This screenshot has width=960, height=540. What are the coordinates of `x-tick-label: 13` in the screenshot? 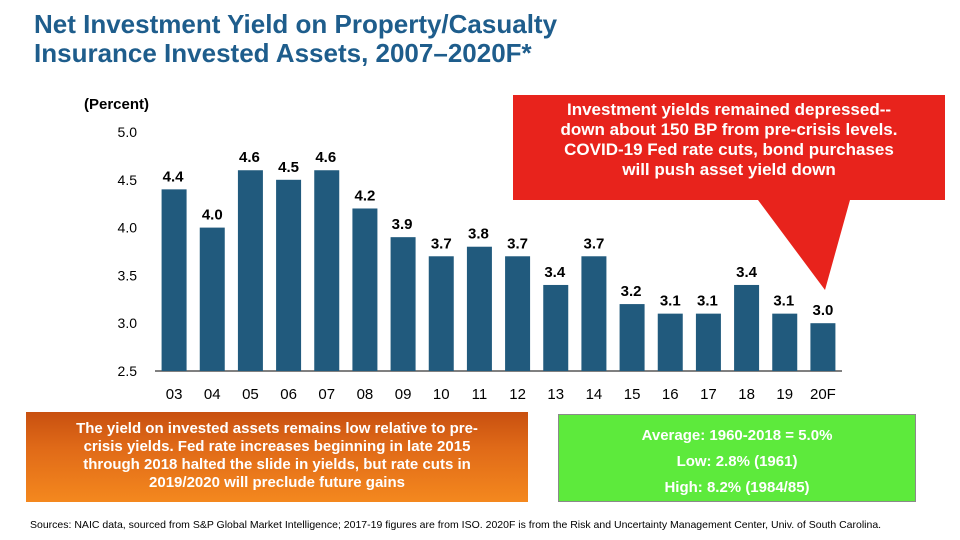 It's located at (555, 394).